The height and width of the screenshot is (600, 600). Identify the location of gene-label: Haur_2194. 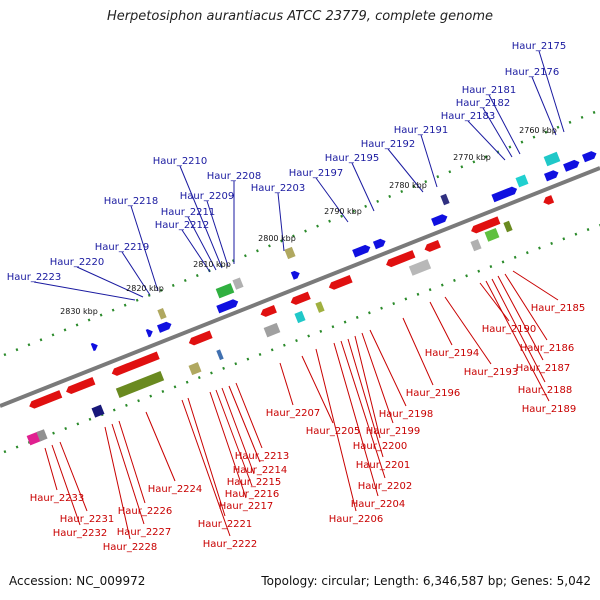
(452, 353).